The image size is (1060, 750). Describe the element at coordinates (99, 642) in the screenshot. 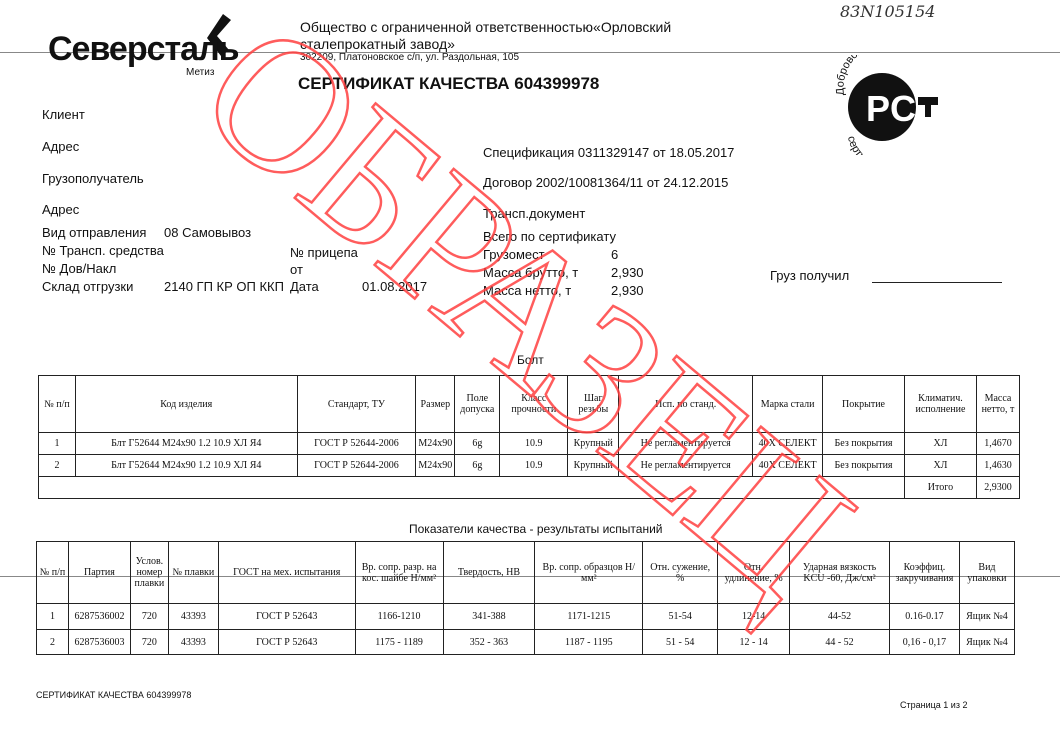

I see `table-cell: 6287536003` at that location.